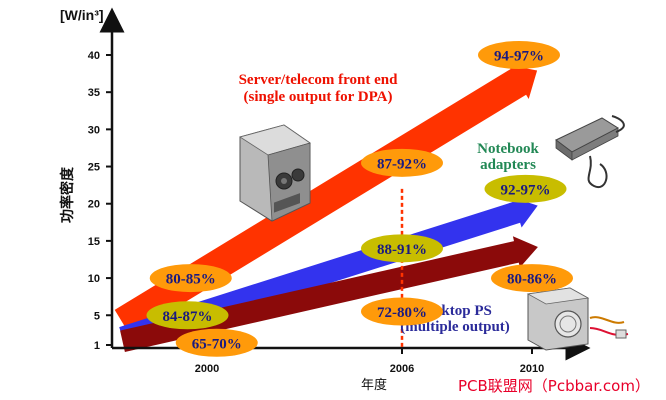  I want to click on y-axis-unit-label: [W/in³], so click(82, 15).